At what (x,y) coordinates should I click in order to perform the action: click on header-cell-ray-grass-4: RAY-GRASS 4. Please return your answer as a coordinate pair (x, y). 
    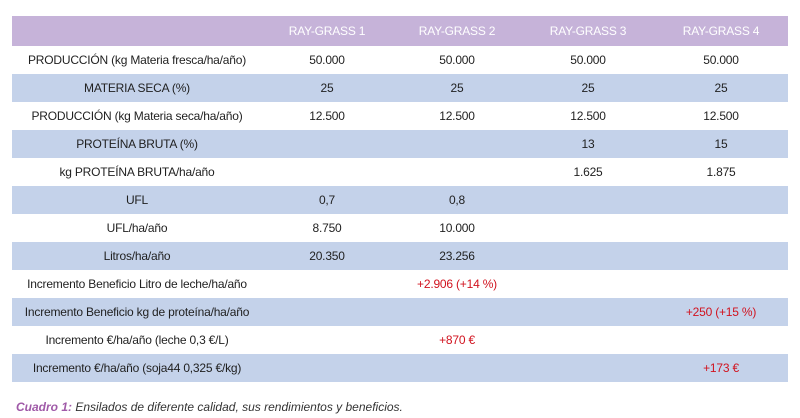
    Looking at the image, I should click on (721, 31).